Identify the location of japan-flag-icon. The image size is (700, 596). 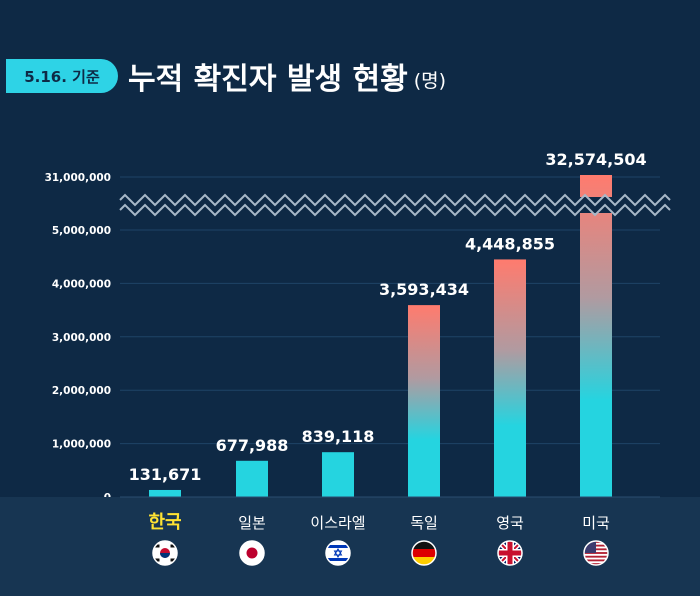
(252, 553).